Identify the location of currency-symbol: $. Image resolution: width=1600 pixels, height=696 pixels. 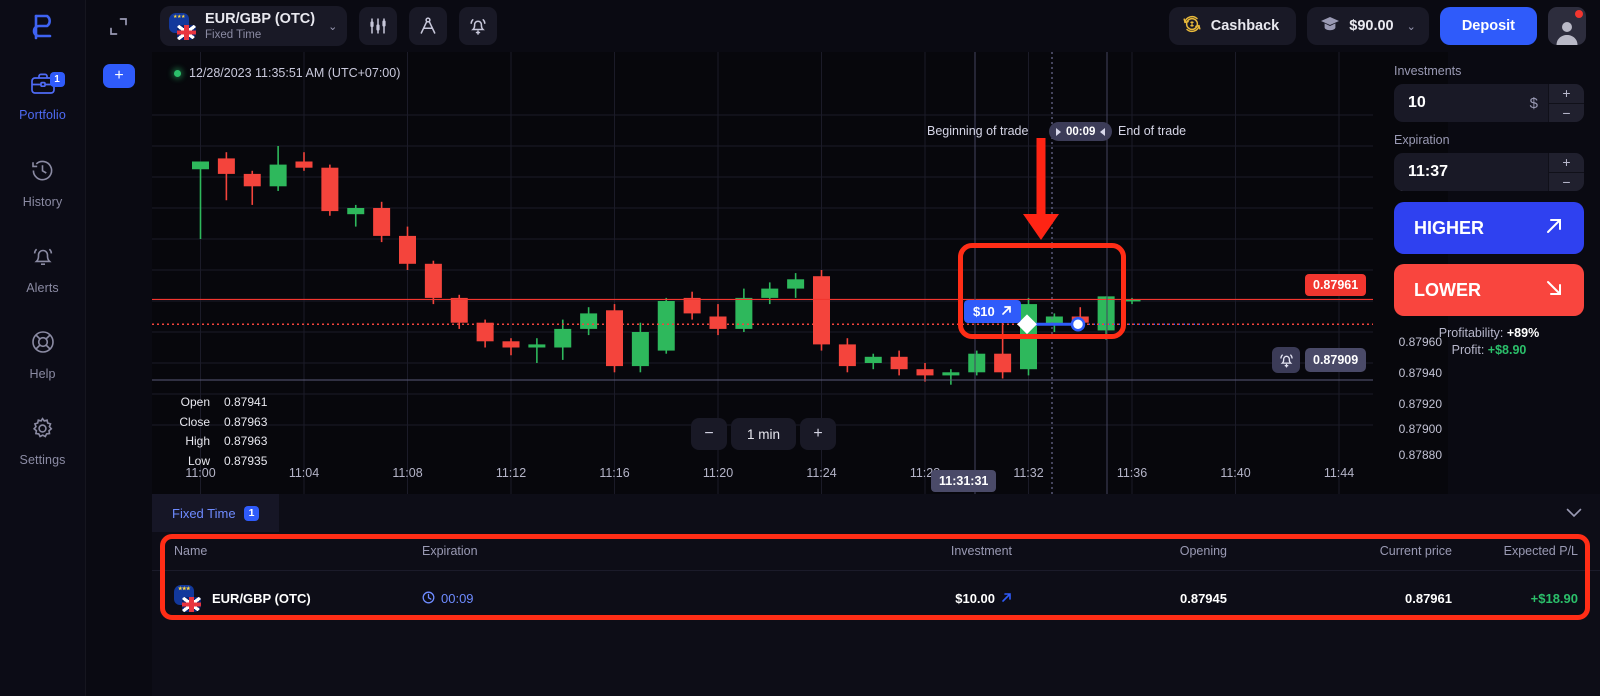
(1533, 103).